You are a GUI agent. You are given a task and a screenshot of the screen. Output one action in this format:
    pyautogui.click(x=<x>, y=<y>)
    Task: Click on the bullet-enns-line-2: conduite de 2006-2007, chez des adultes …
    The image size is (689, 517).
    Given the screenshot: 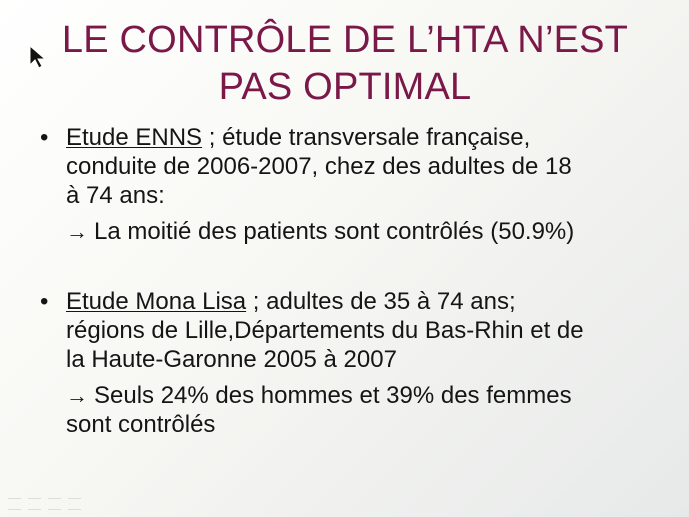 What is the action you would take?
    pyautogui.click(x=319, y=166)
    